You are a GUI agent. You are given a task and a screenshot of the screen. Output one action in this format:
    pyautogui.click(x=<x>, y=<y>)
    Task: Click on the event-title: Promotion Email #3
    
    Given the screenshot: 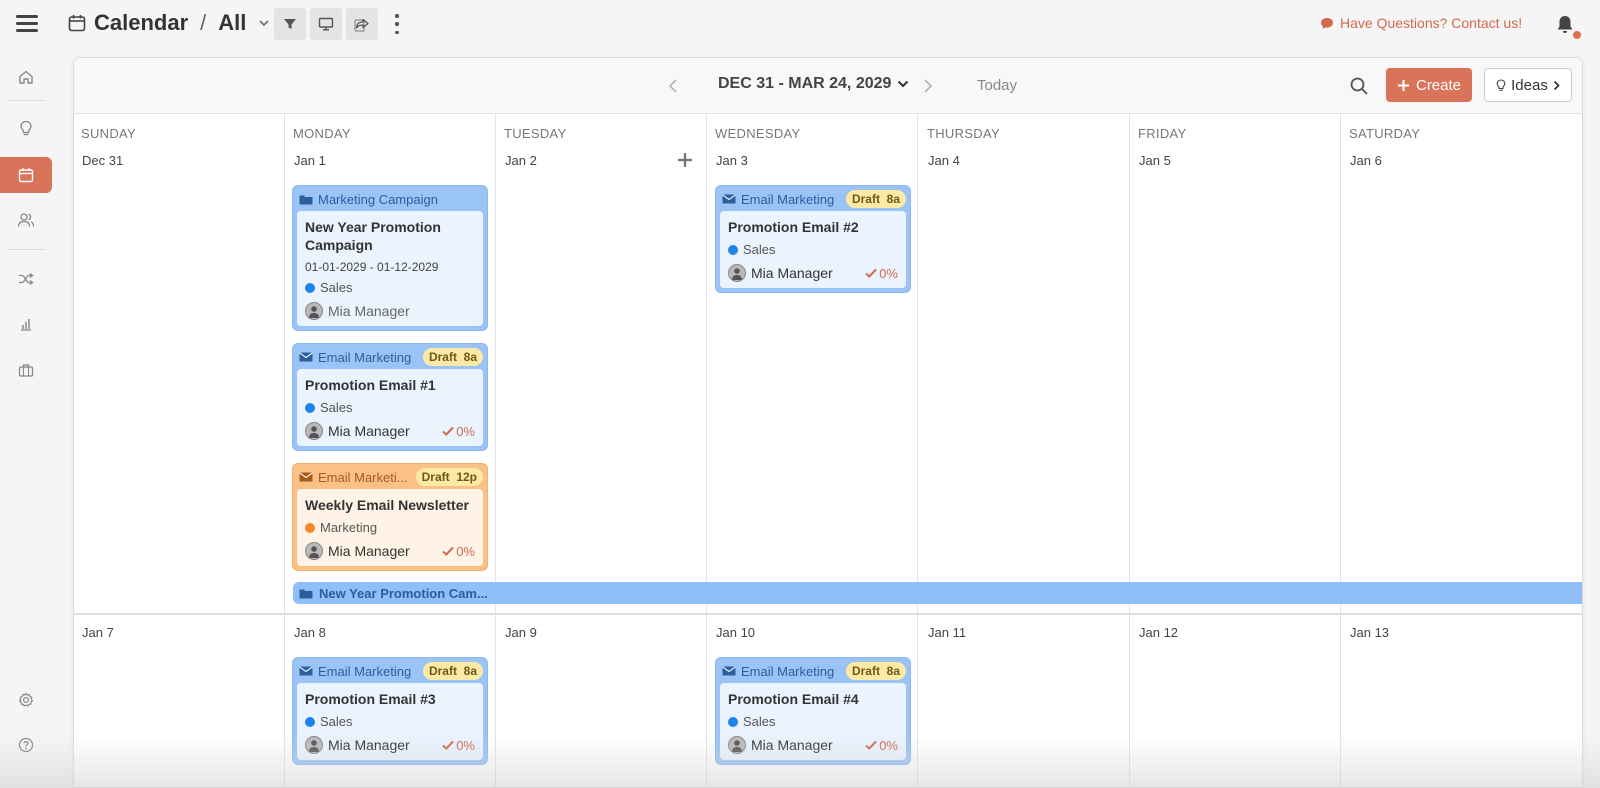 What is the action you would take?
    pyautogui.click(x=370, y=699)
    